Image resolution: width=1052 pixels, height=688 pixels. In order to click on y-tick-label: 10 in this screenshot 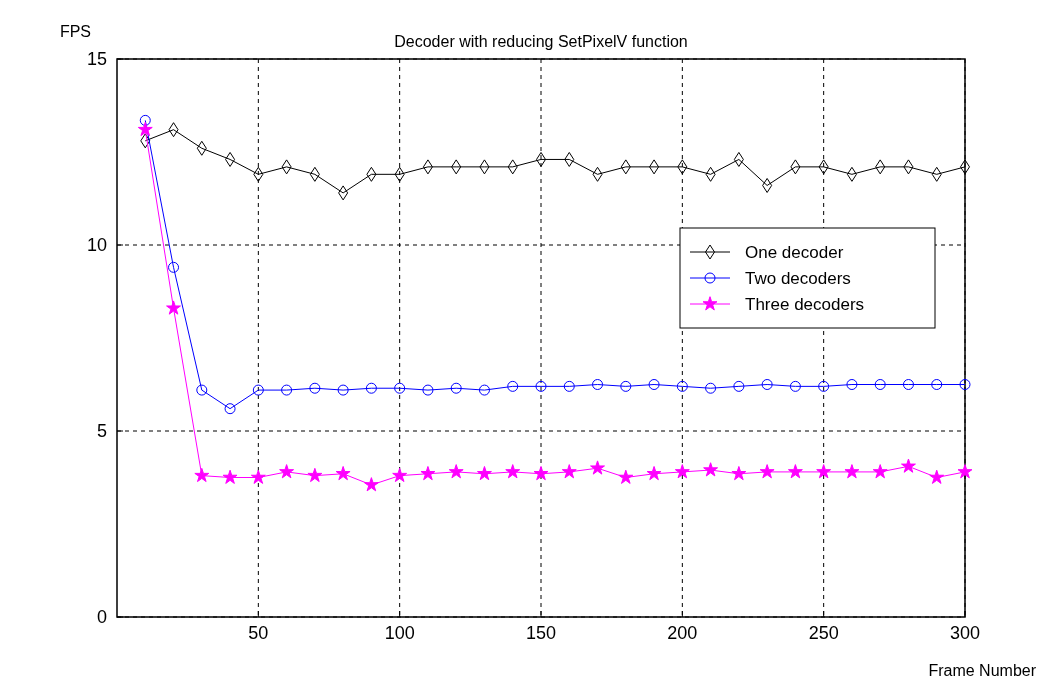, I will do `click(96, 245)`.